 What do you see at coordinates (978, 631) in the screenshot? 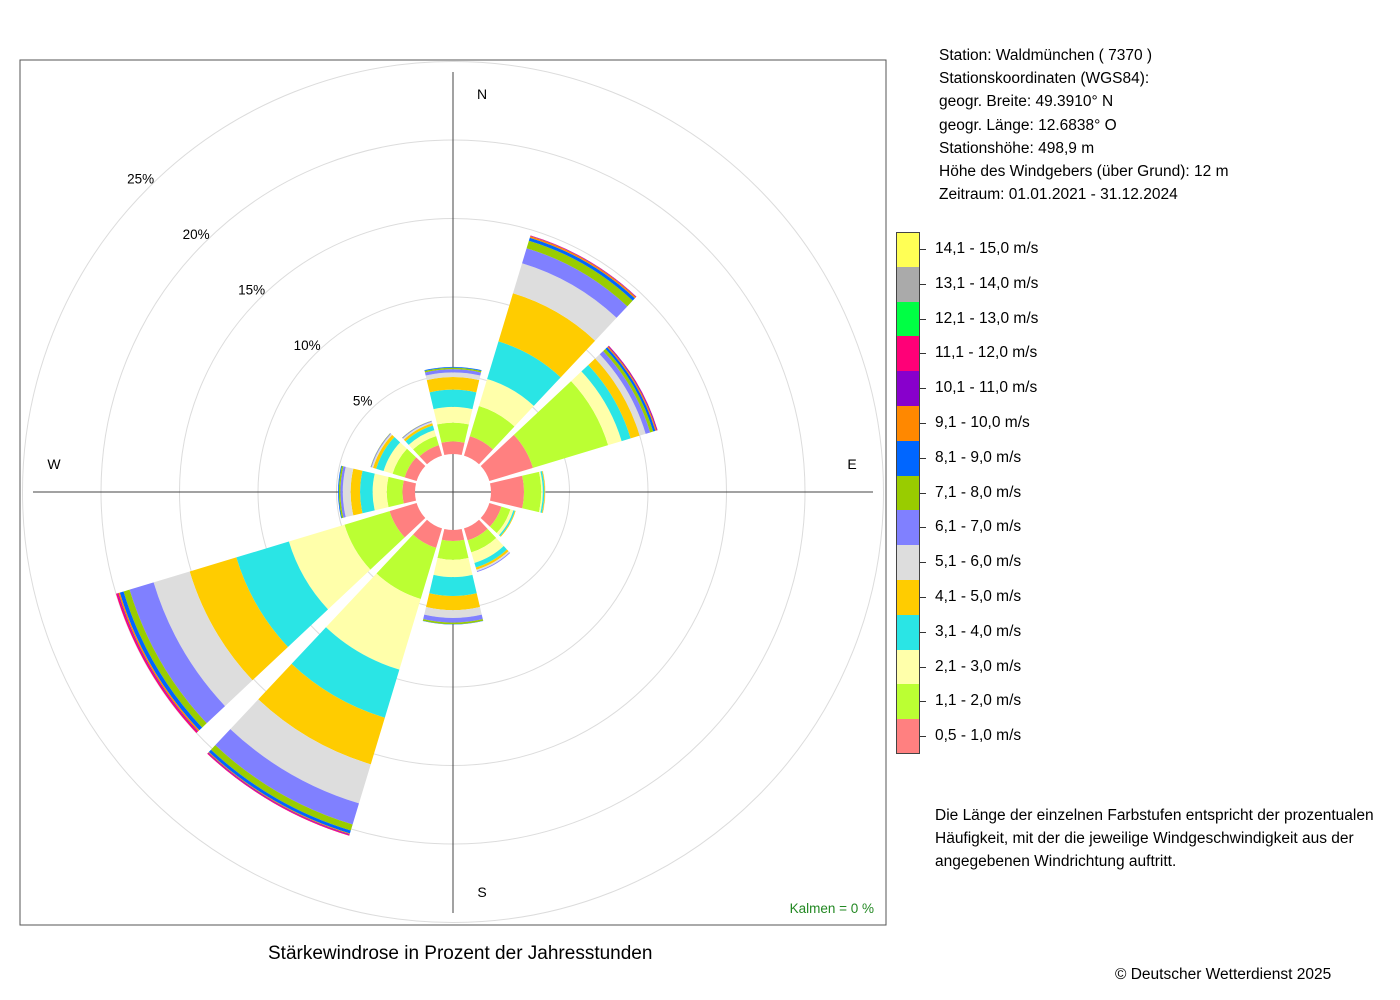
I see `legend-label: 3,1 - 4,0 m/s` at bounding box center [978, 631].